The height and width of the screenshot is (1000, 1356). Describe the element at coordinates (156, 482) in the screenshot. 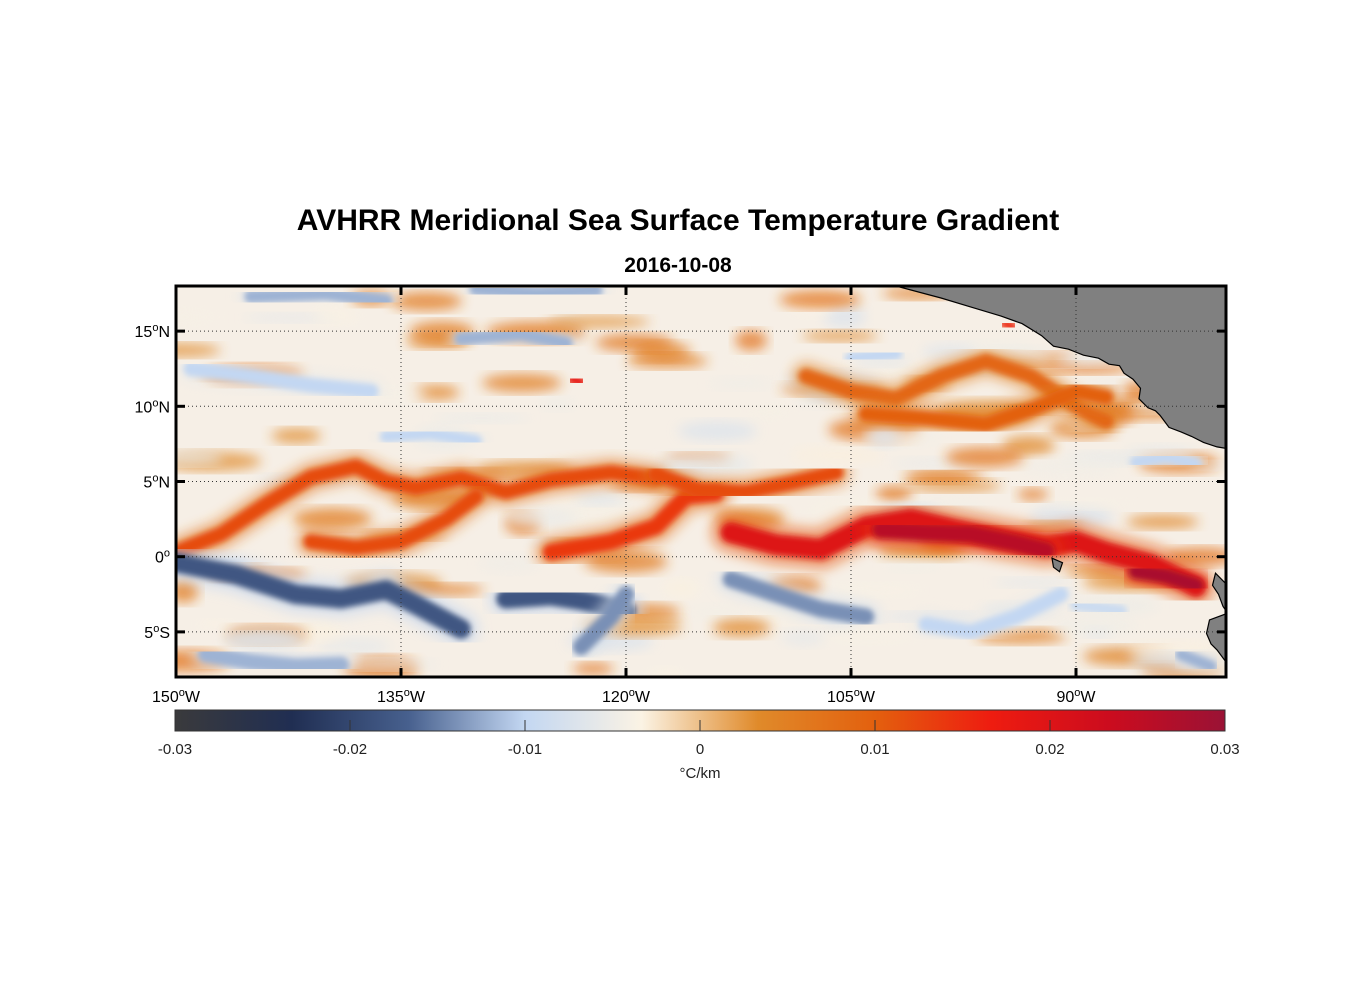

I see `y-tick-label: 5oN` at that location.